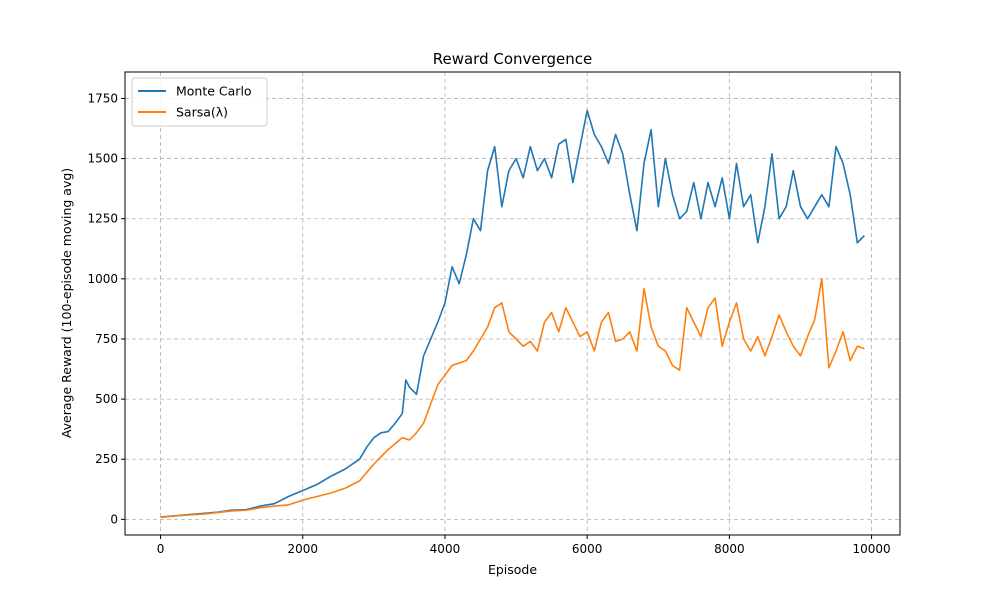  Describe the element at coordinates (202, 112) in the screenshot. I see `legend-label: Sarsa(λ)` at that location.